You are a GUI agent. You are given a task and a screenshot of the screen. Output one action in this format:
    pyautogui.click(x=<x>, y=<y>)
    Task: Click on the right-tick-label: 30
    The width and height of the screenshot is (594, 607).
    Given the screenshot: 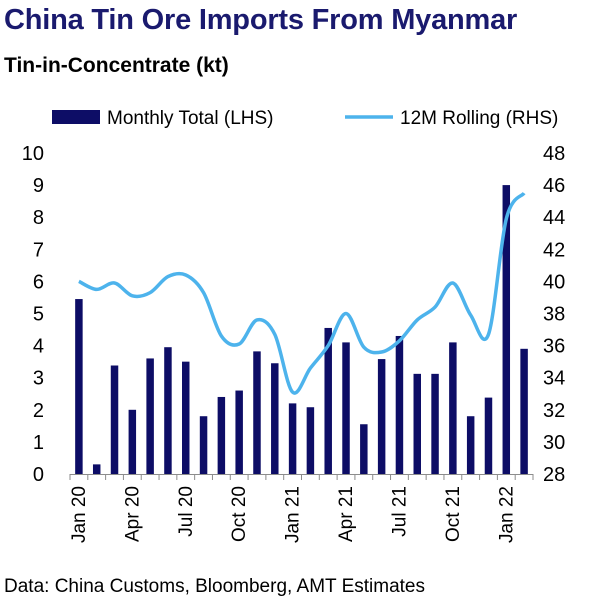 What is the action you would take?
    pyautogui.click(x=554, y=443)
    